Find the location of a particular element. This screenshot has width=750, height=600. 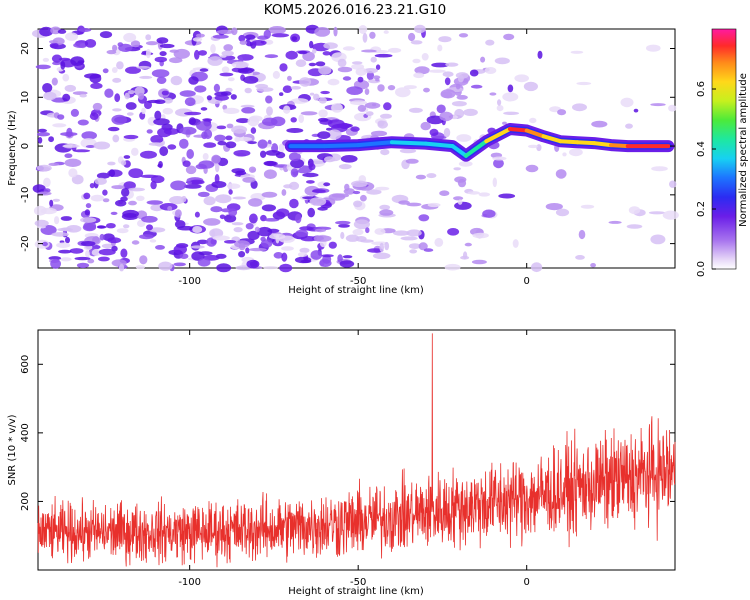

spectrogram-x-axis-label: Height of straight line (km) is located at coordinates (356, 290).